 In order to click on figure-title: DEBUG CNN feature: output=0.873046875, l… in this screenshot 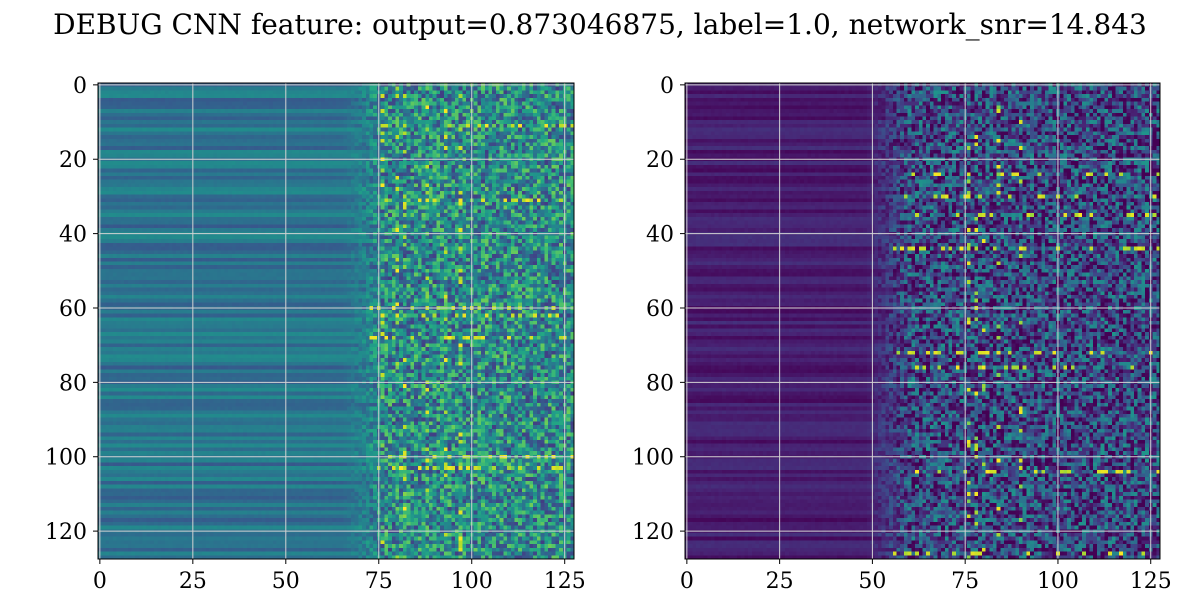, I will do `click(600, 24)`.